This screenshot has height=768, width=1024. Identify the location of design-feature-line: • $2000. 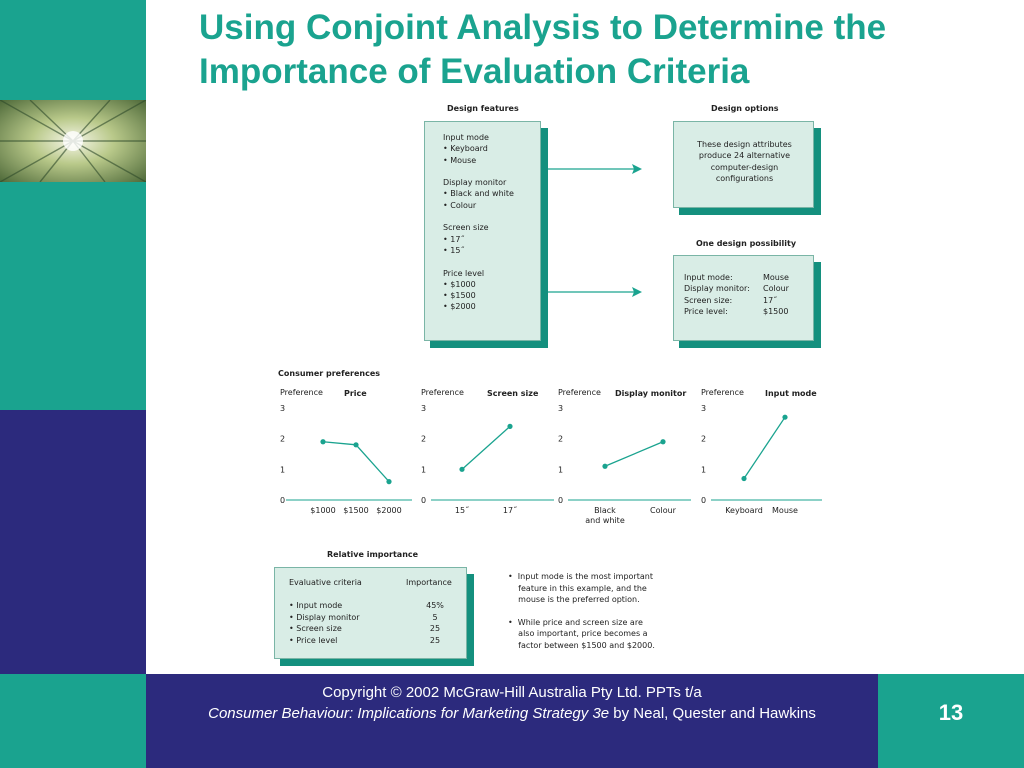
(459, 307).